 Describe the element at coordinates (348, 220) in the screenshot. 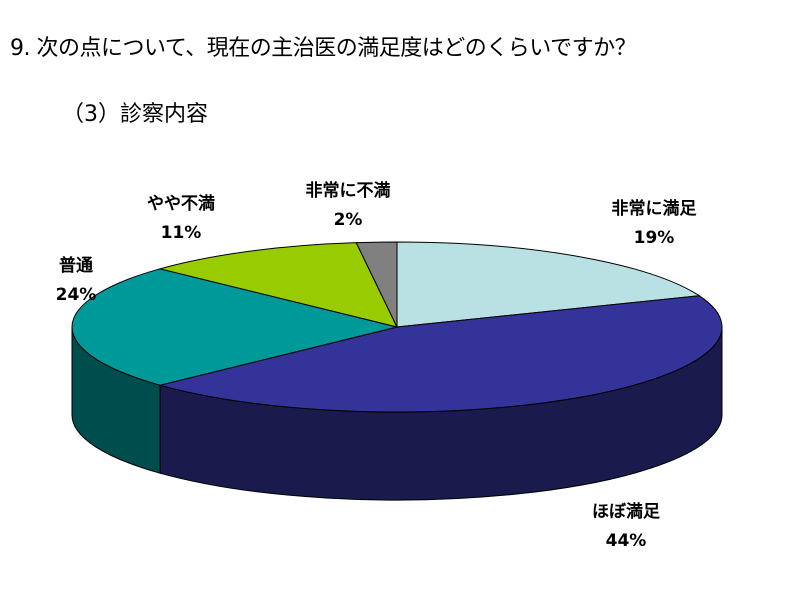

I see `slice-percent-very-dissatisfied: 2%` at that location.